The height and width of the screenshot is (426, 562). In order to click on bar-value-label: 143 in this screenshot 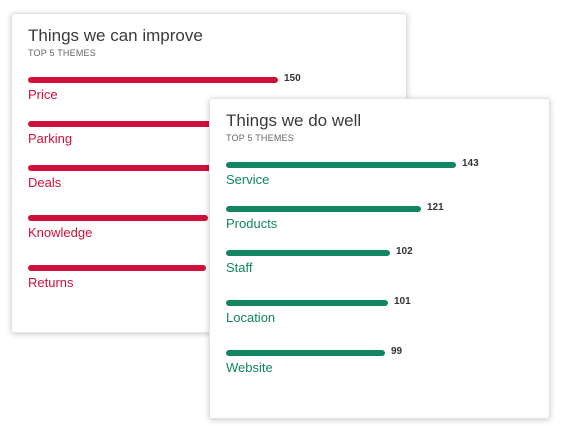, I will do `click(470, 163)`.